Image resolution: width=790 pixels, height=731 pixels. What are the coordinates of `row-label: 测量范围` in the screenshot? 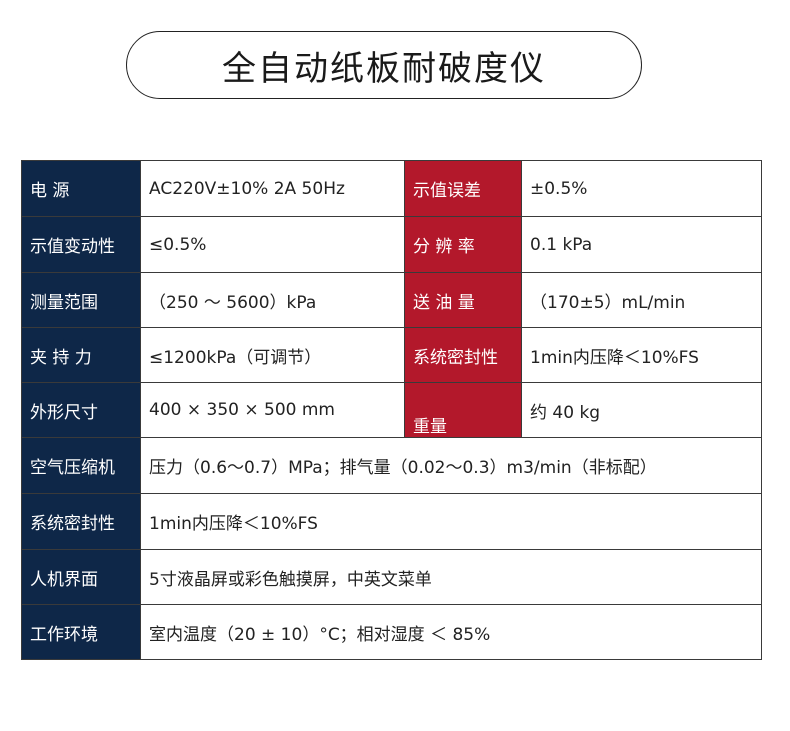 It's located at (81, 300).